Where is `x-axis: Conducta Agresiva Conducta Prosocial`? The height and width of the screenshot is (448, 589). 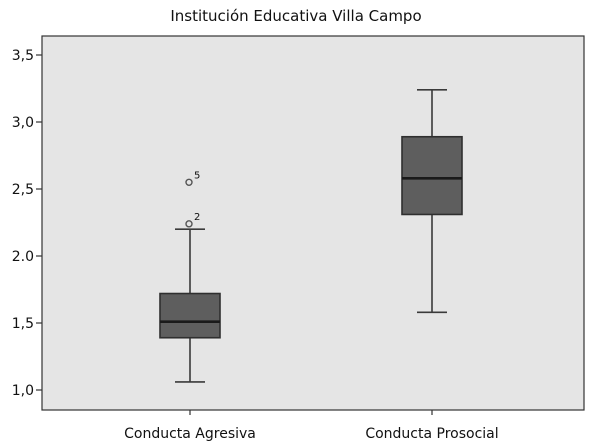
x-axis: Conducta Agresiva Conducta Prosocial is located at coordinates (311, 426).